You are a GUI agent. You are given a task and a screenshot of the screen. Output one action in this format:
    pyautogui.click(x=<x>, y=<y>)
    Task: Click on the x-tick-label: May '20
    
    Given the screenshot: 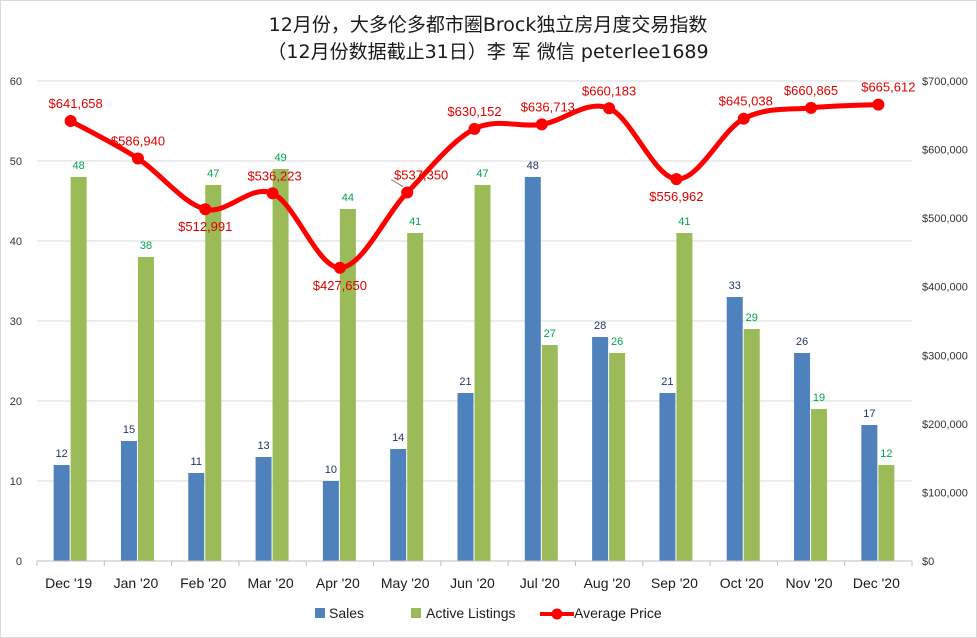 What is the action you would take?
    pyautogui.click(x=405, y=583)
    